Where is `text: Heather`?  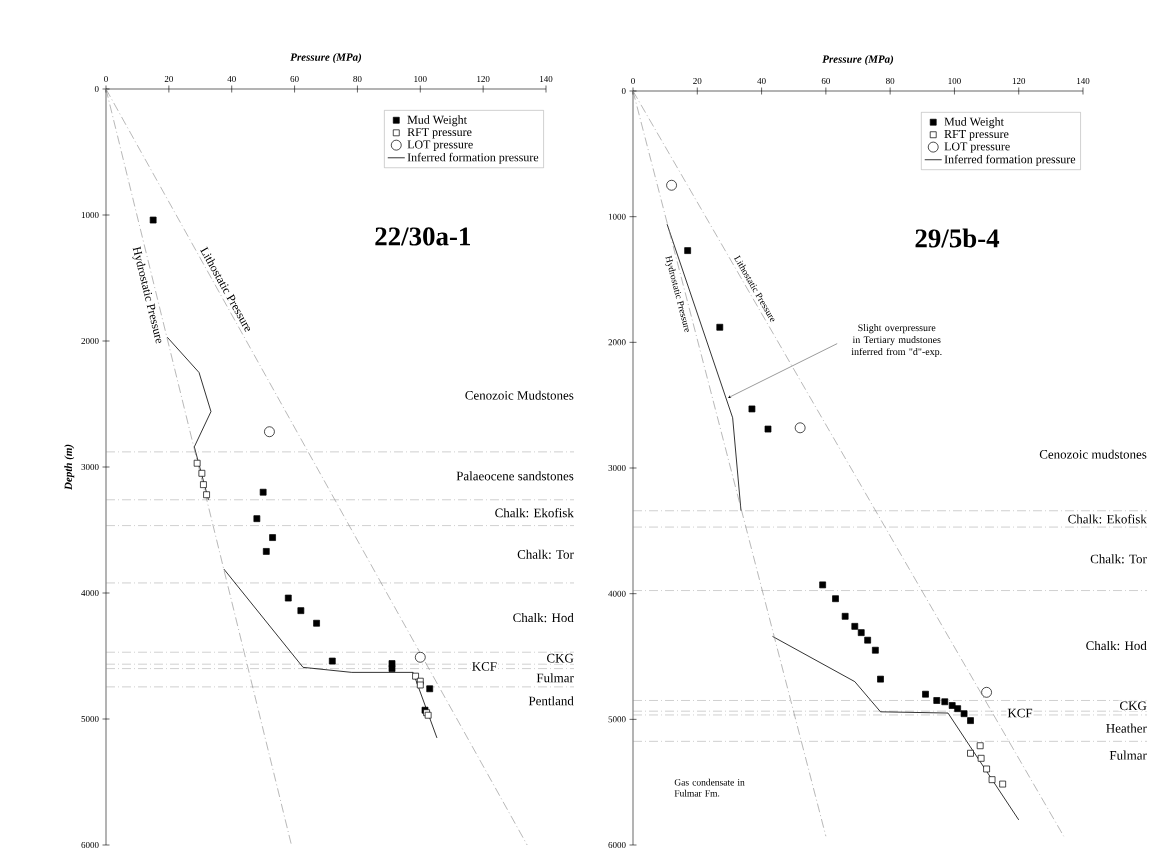
text: Heather is located at coordinates (1126, 728).